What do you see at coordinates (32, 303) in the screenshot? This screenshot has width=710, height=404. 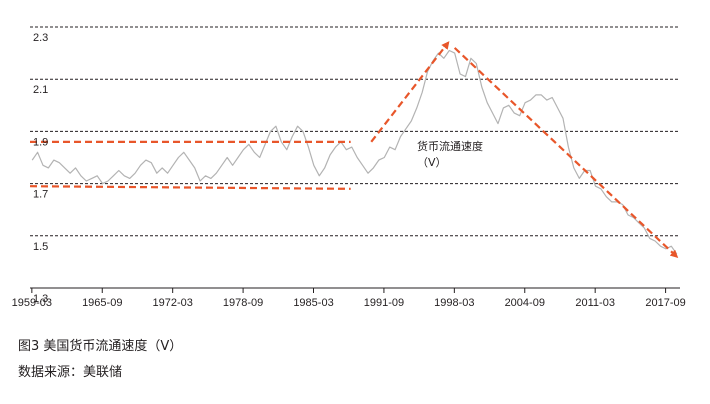 I see `x-tick-label: 1959-03` at bounding box center [32, 303].